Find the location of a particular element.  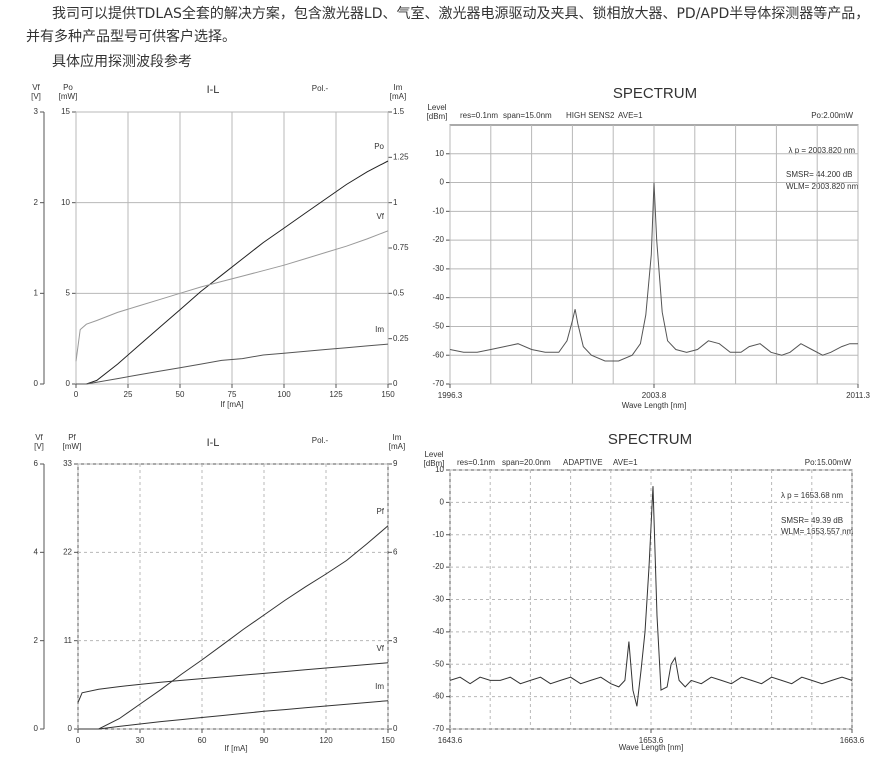

header-text: res=0.1nm is located at coordinates (479, 115).